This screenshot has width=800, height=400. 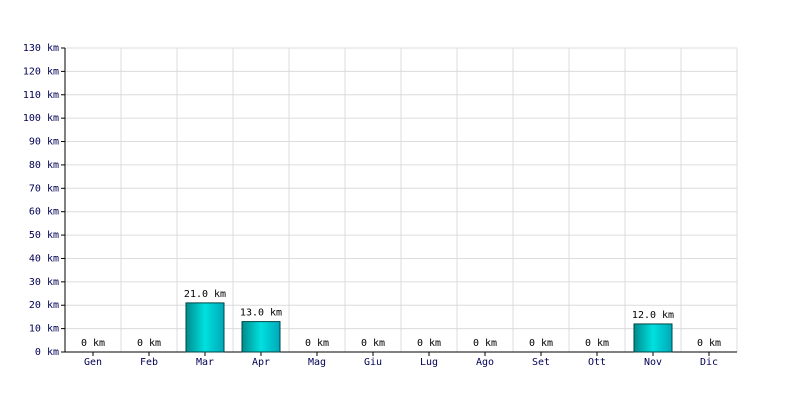 What do you see at coordinates (44, 329) in the screenshot?
I see `y-tick-label: 10 km` at bounding box center [44, 329].